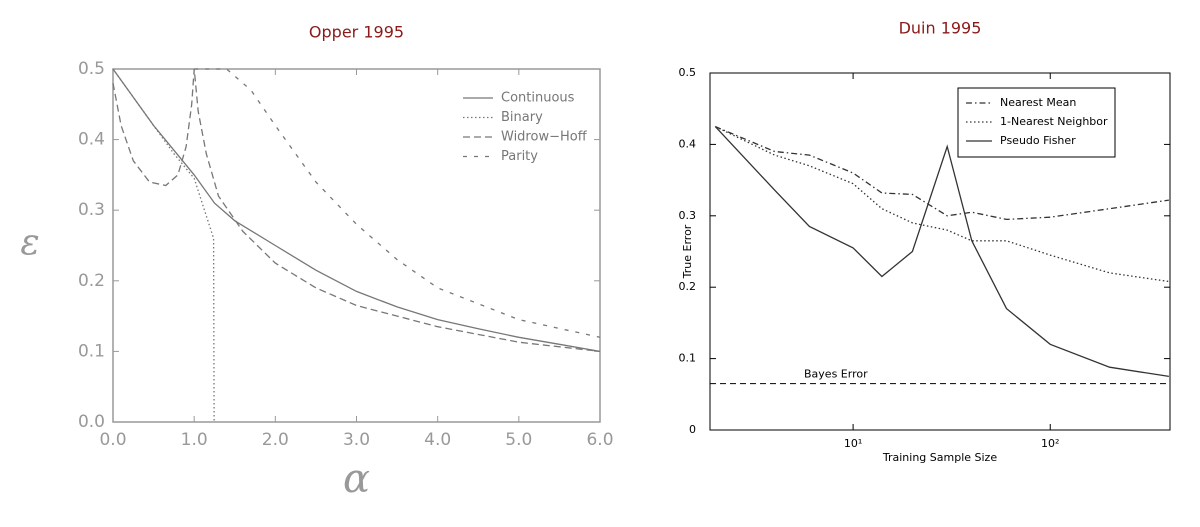 This screenshot has height=527, width=1200. What do you see at coordinates (544, 137) in the screenshot?
I see `legend-label: Widrow−Hoff` at bounding box center [544, 137].